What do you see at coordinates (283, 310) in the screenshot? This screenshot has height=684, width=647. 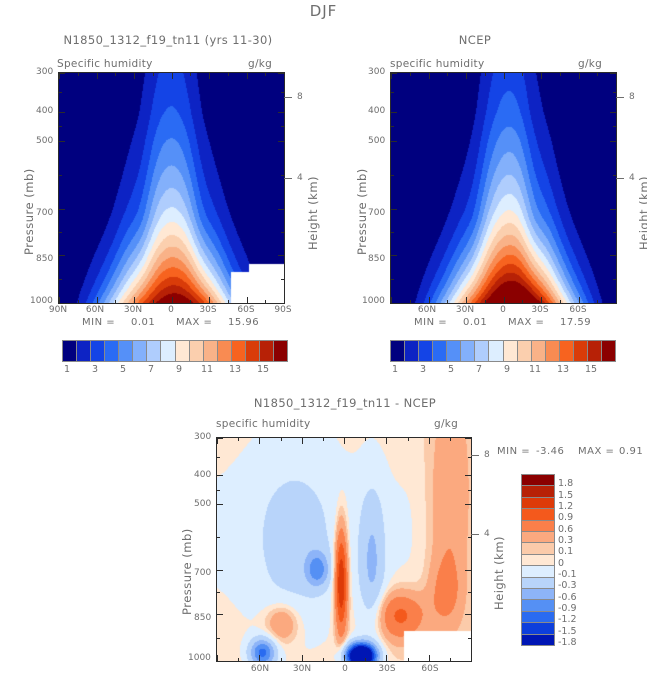 I see `model-xtick-90S: 90S` at bounding box center [283, 310].